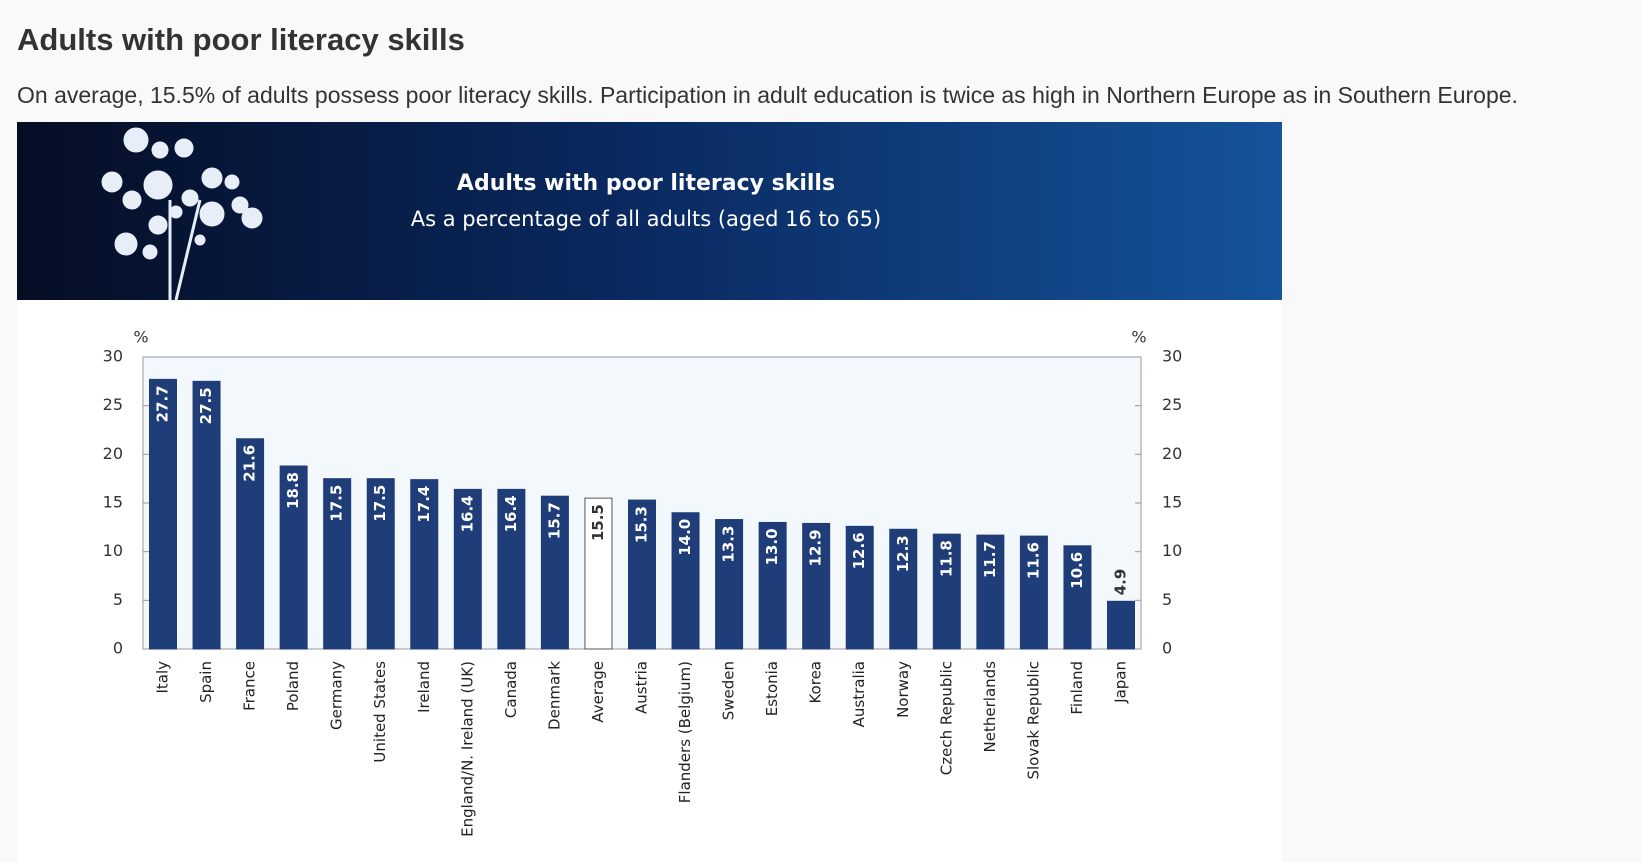  What do you see at coordinates (1138, 337) in the screenshot?
I see `y2-unit: %` at bounding box center [1138, 337].